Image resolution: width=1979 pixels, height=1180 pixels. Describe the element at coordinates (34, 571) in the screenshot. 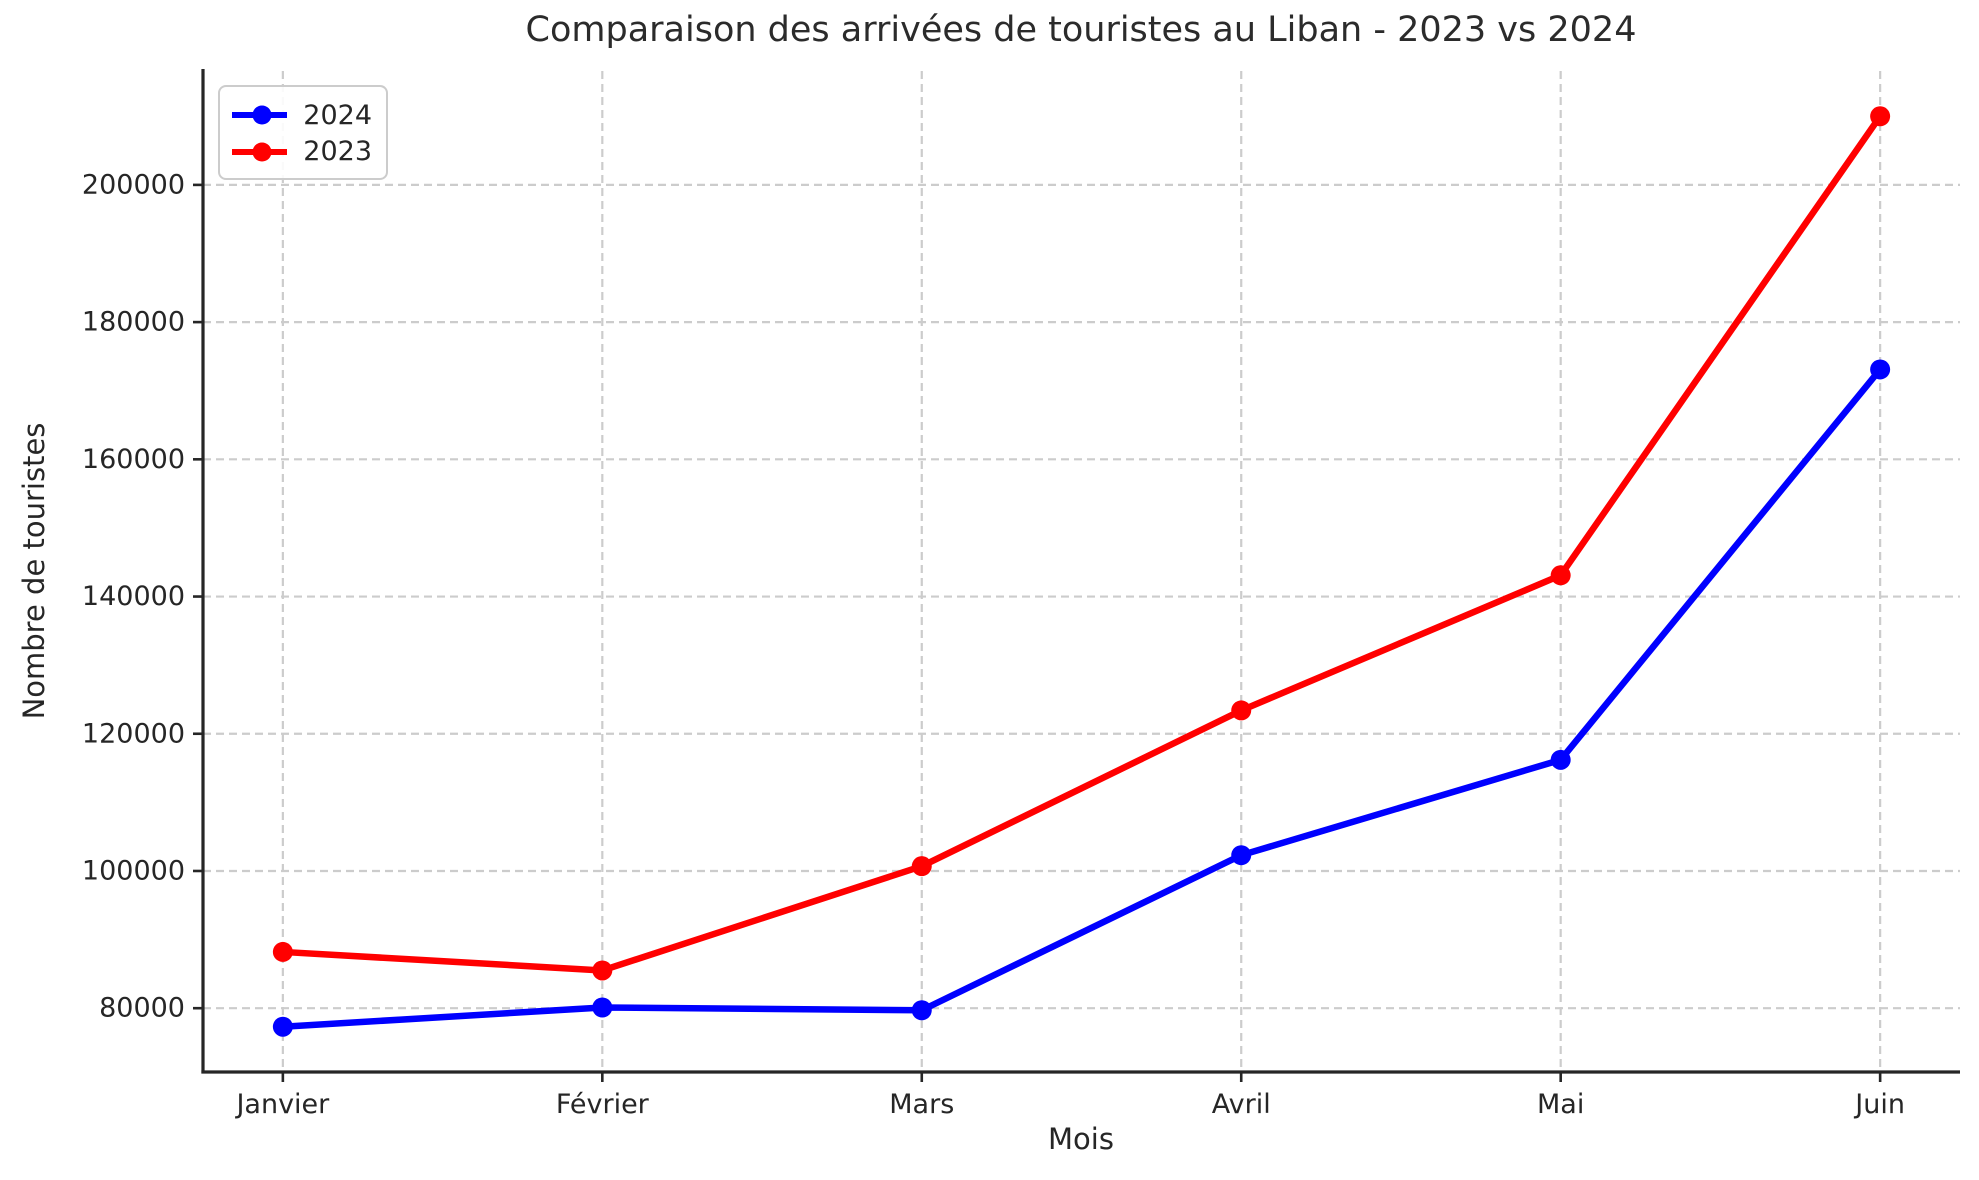

I see `y-axis-label: Nombre de touristes` at that location.